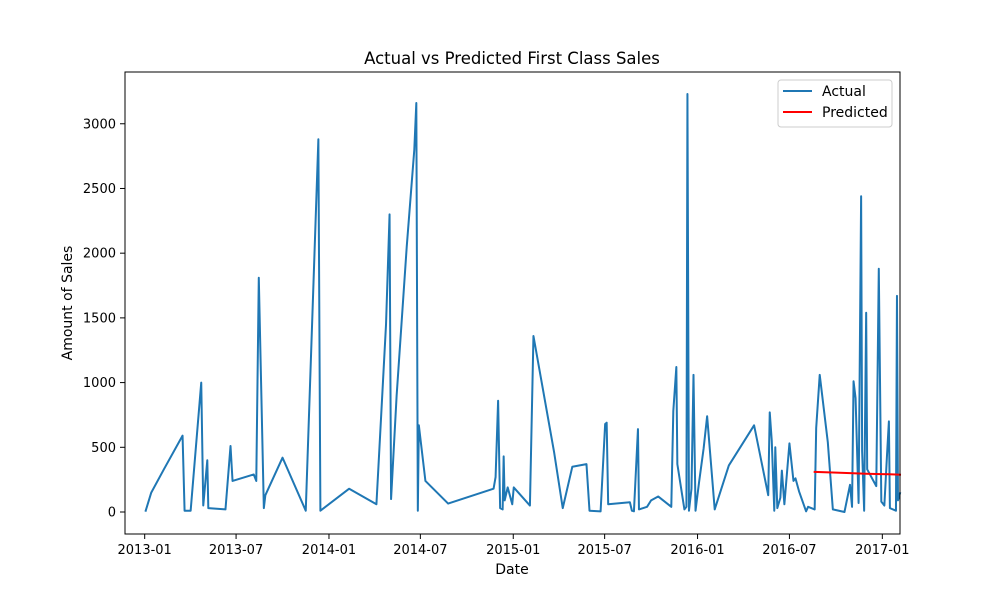  What do you see at coordinates (236, 550) in the screenshot?
I see `x-tick-label: 2013-07` at bounding box center [236, 550].